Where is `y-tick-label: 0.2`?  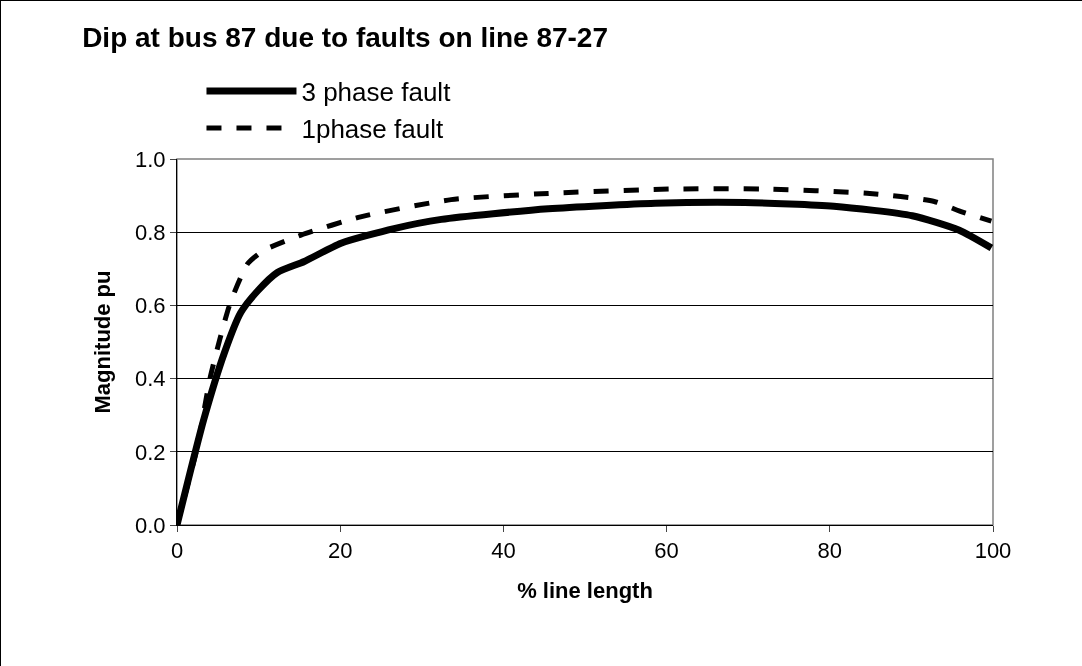 y-tick-label: 0.2 is located at coordinates (150, 452).